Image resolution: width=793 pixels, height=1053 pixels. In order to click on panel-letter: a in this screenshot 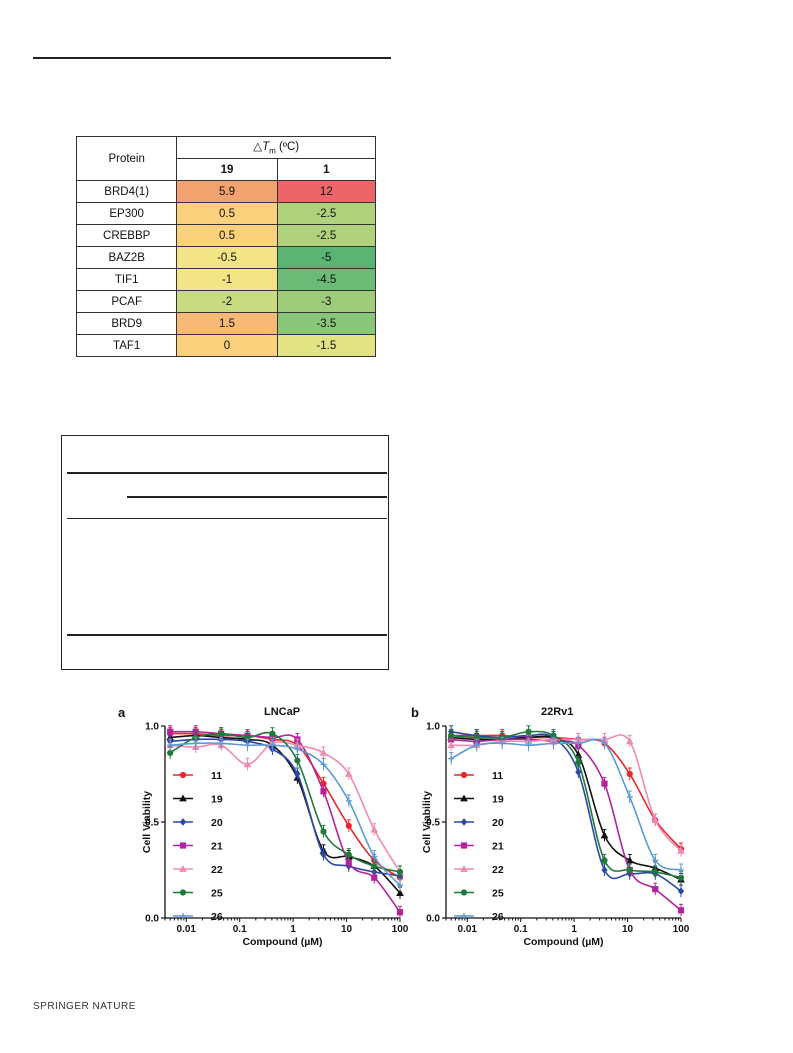, I will do `click(122, 712)`.